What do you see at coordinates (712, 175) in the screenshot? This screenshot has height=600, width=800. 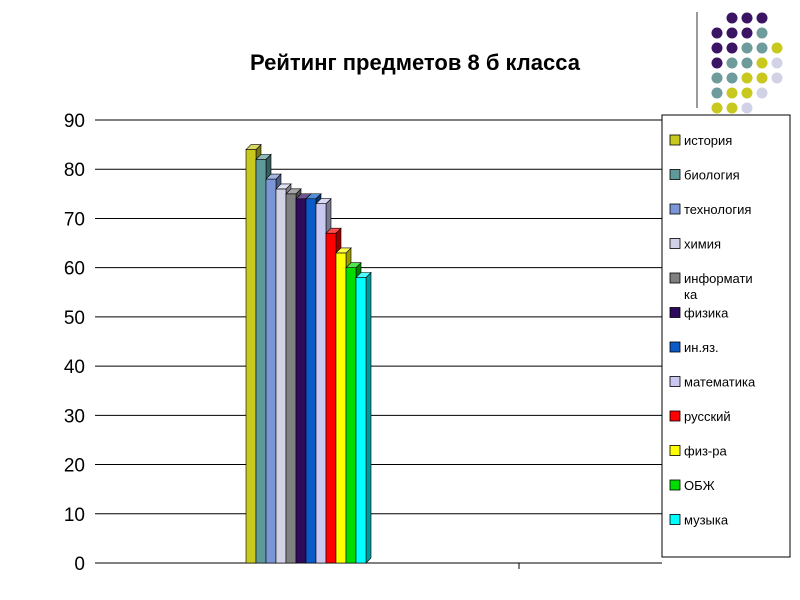 I see `legend-label: биология` at bounding box center [712, 175].